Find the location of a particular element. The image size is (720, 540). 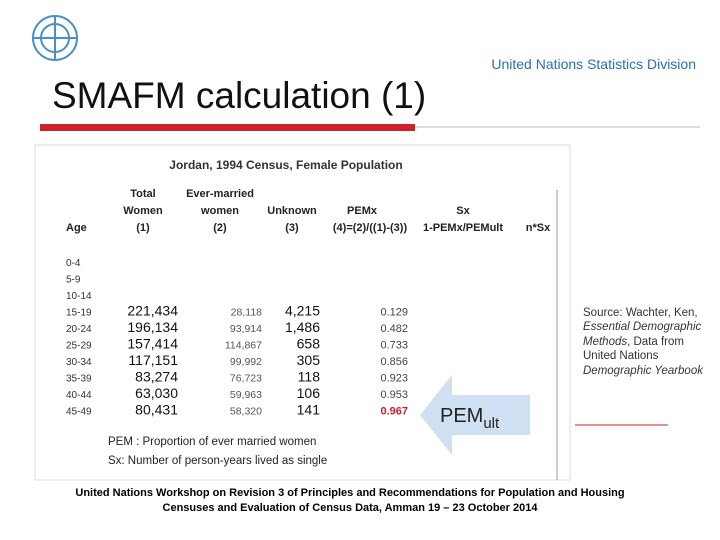

accent-bar is located at coordinates (227, 127).